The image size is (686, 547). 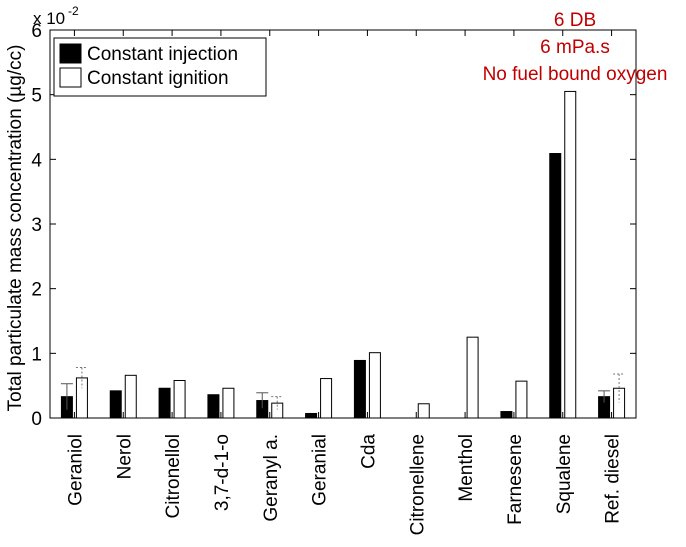 What do you see at coordinates (36, 354) in the screenshot?
I see `y-tick-label: 1` at bounding box center [36, 354].